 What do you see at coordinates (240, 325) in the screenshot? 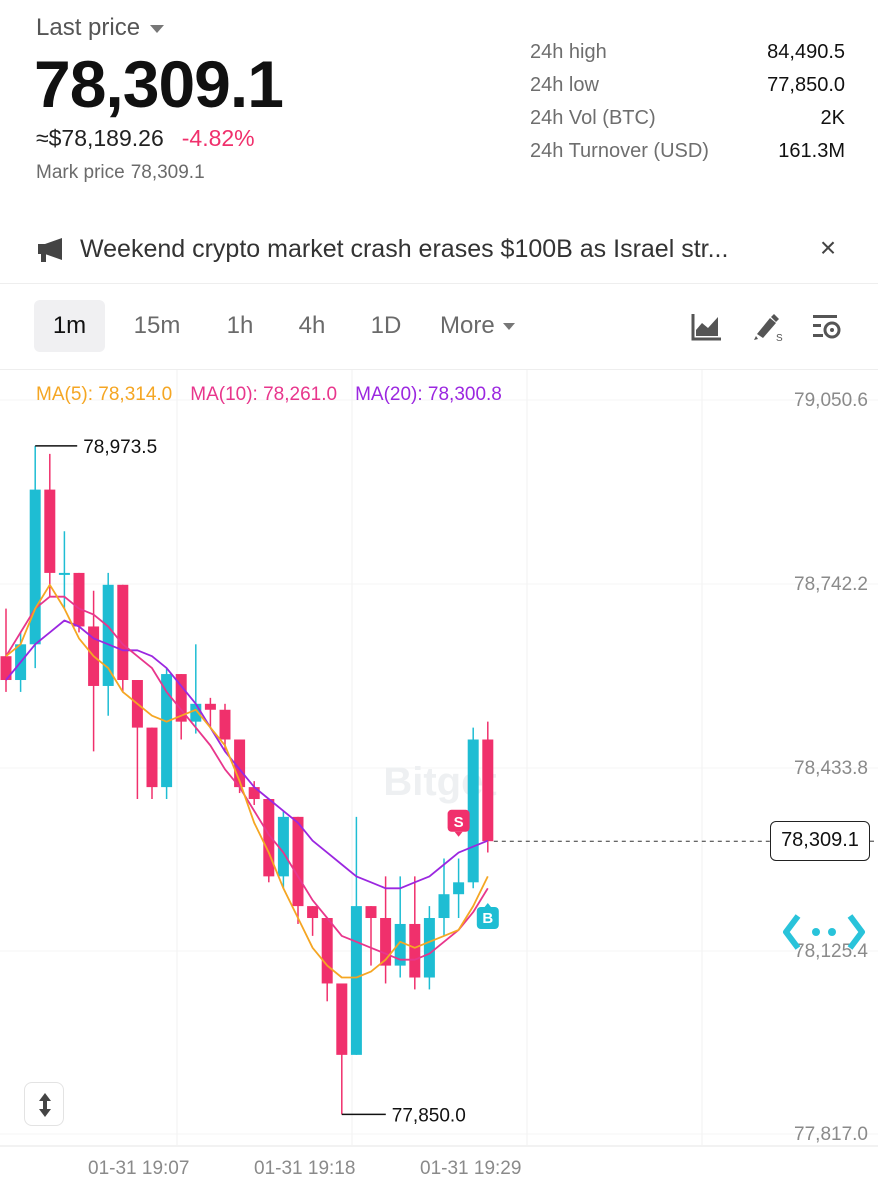
I see `interval-tab-1h: 1h` at bounding box center [240, 325].